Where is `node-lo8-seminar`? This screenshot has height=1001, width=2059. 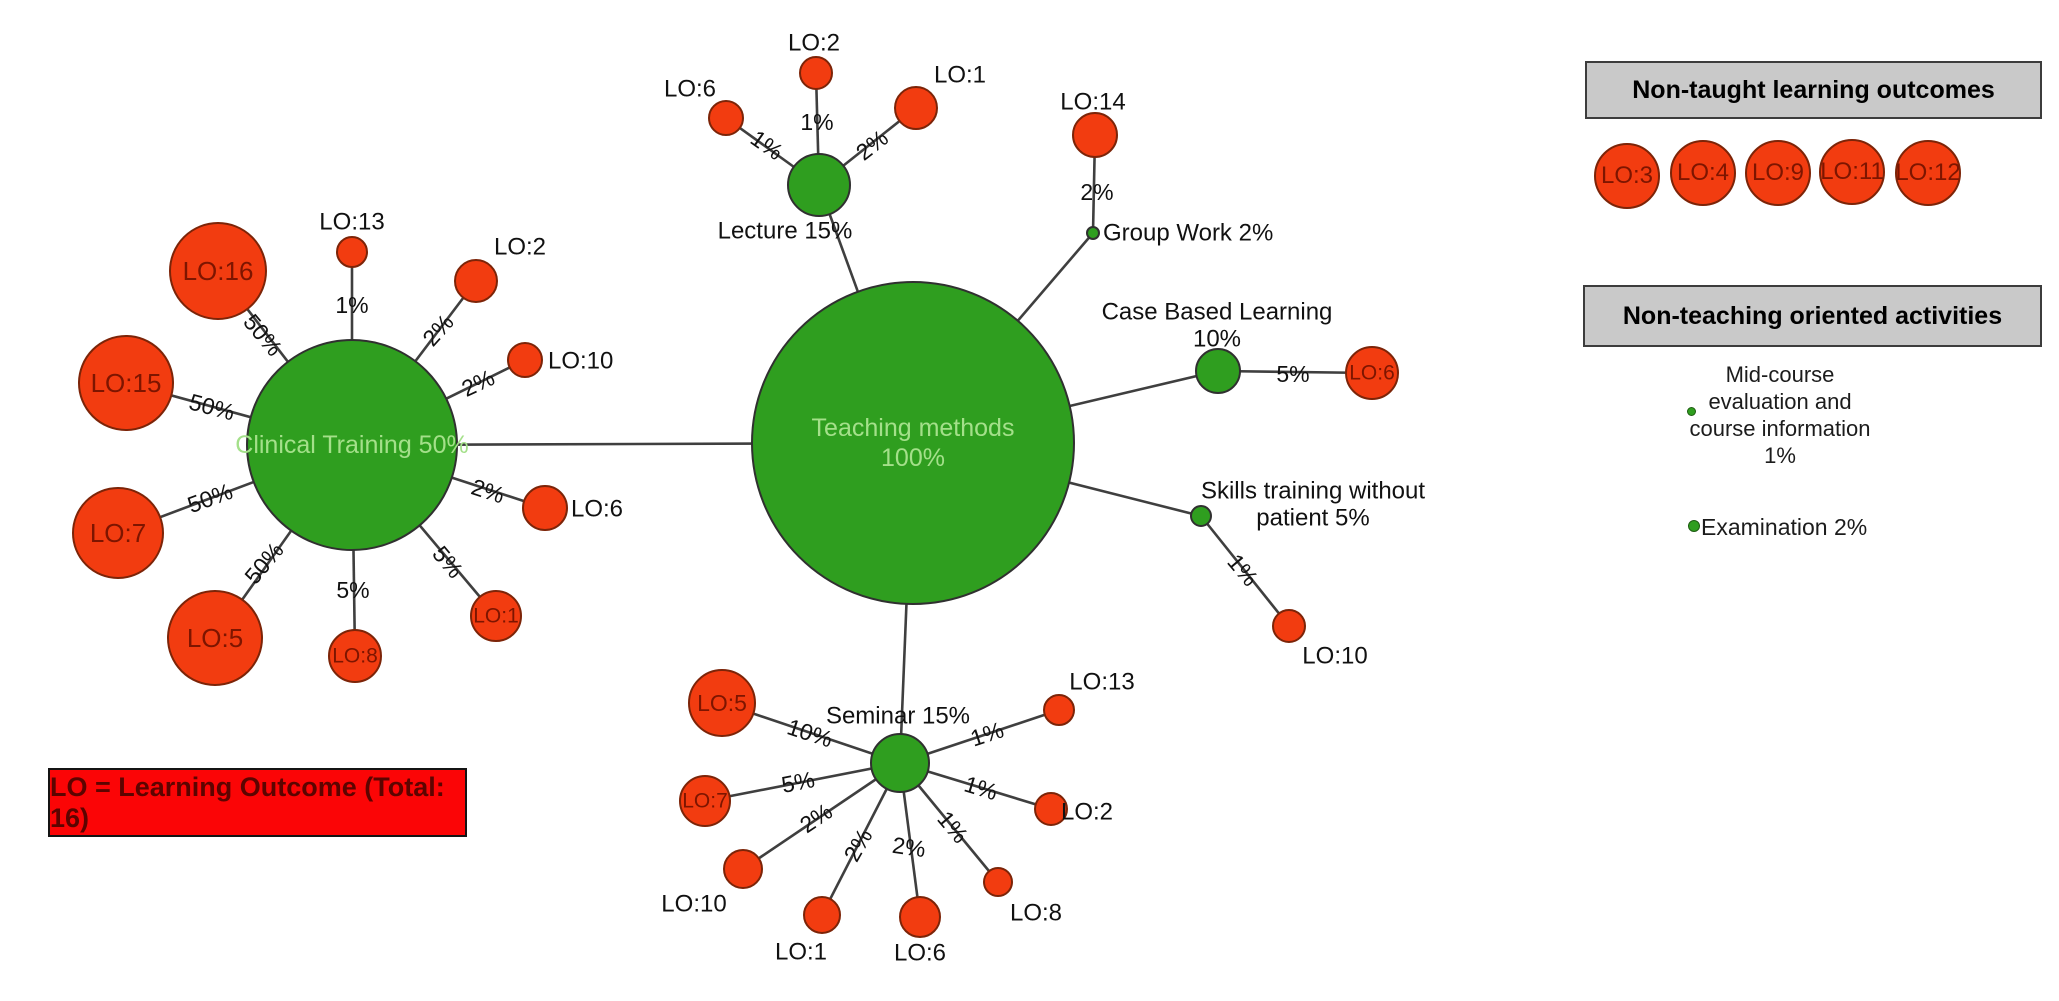
node-lo8-seminar is located at coordinates (998, 882).